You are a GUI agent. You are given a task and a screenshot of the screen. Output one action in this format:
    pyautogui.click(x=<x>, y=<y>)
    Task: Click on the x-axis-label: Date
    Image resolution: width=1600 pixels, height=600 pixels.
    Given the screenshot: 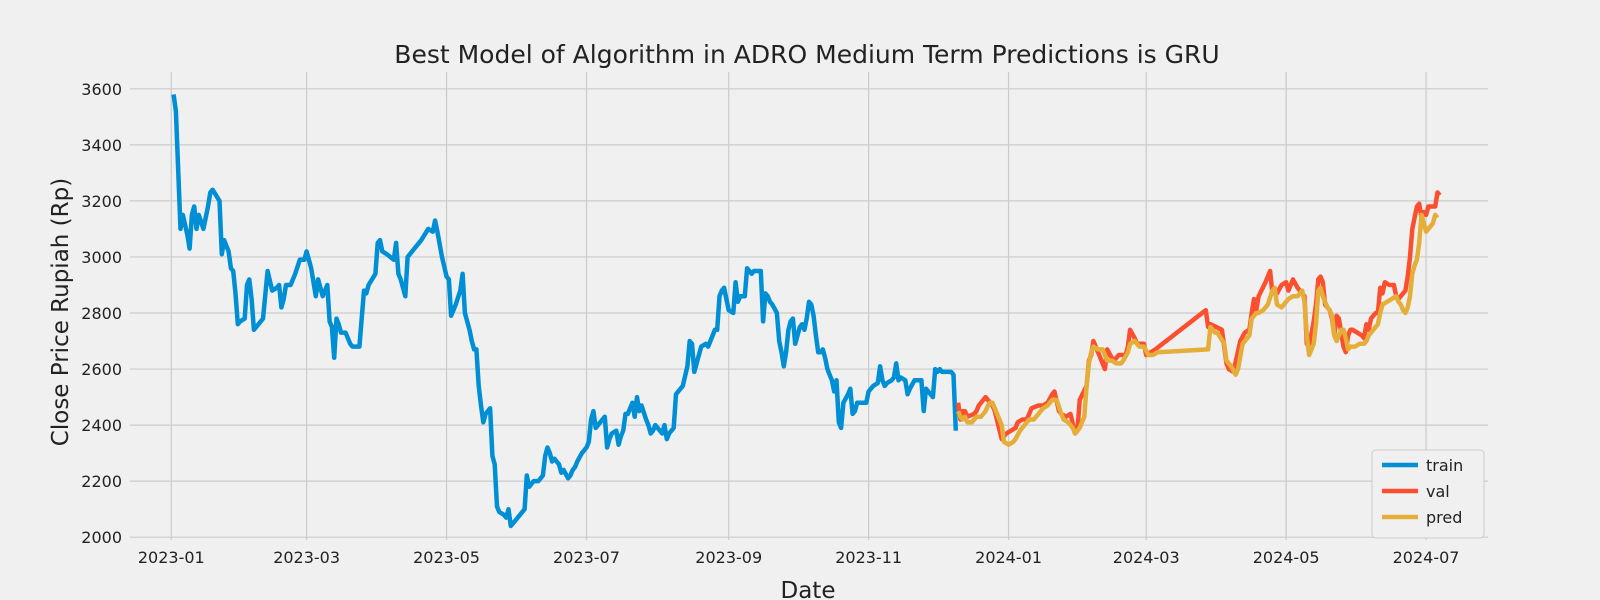 What is the action you would take?
    pyautogui.click(x=808, y=589)
    